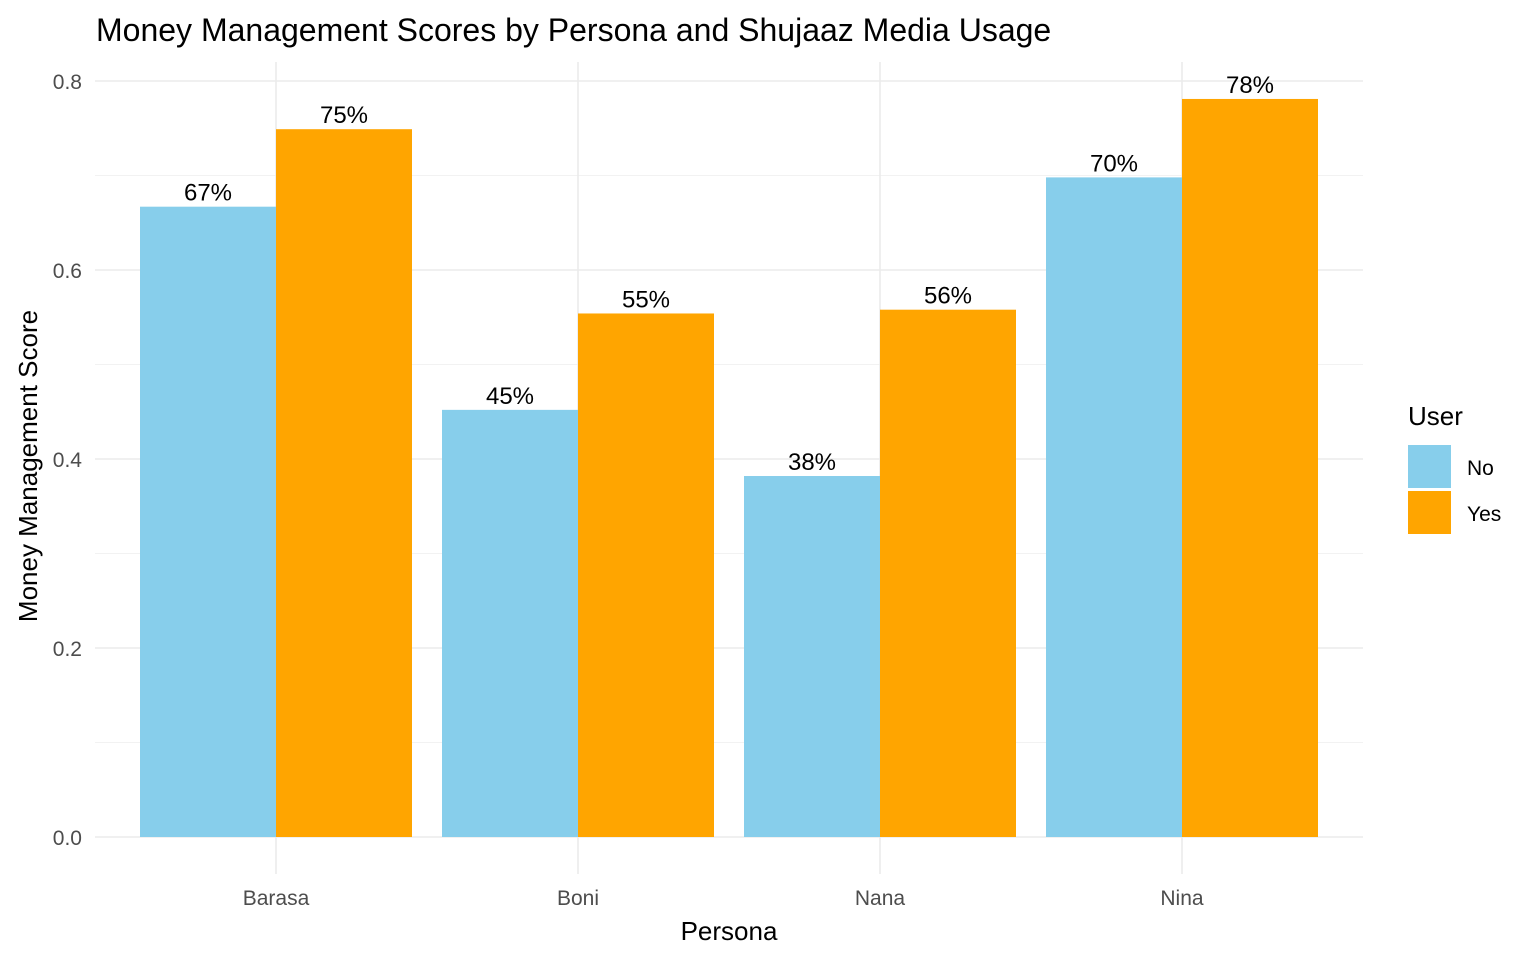 Image resolution: width=1536 pixels, height=960 pixels. Describe the element at coordinates (812, 656) in the screenshot. I see `bar-no-nana` at that location.